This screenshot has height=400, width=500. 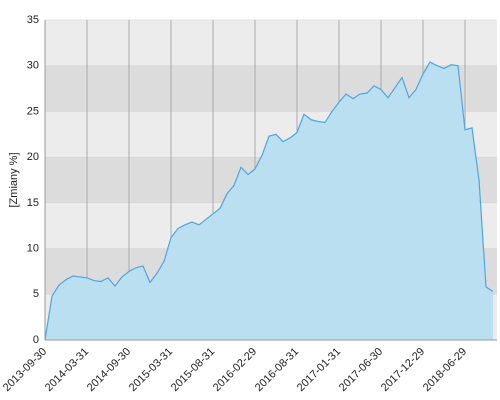 I want to click on y-tick-label: 10, so click(x=33, y=248).